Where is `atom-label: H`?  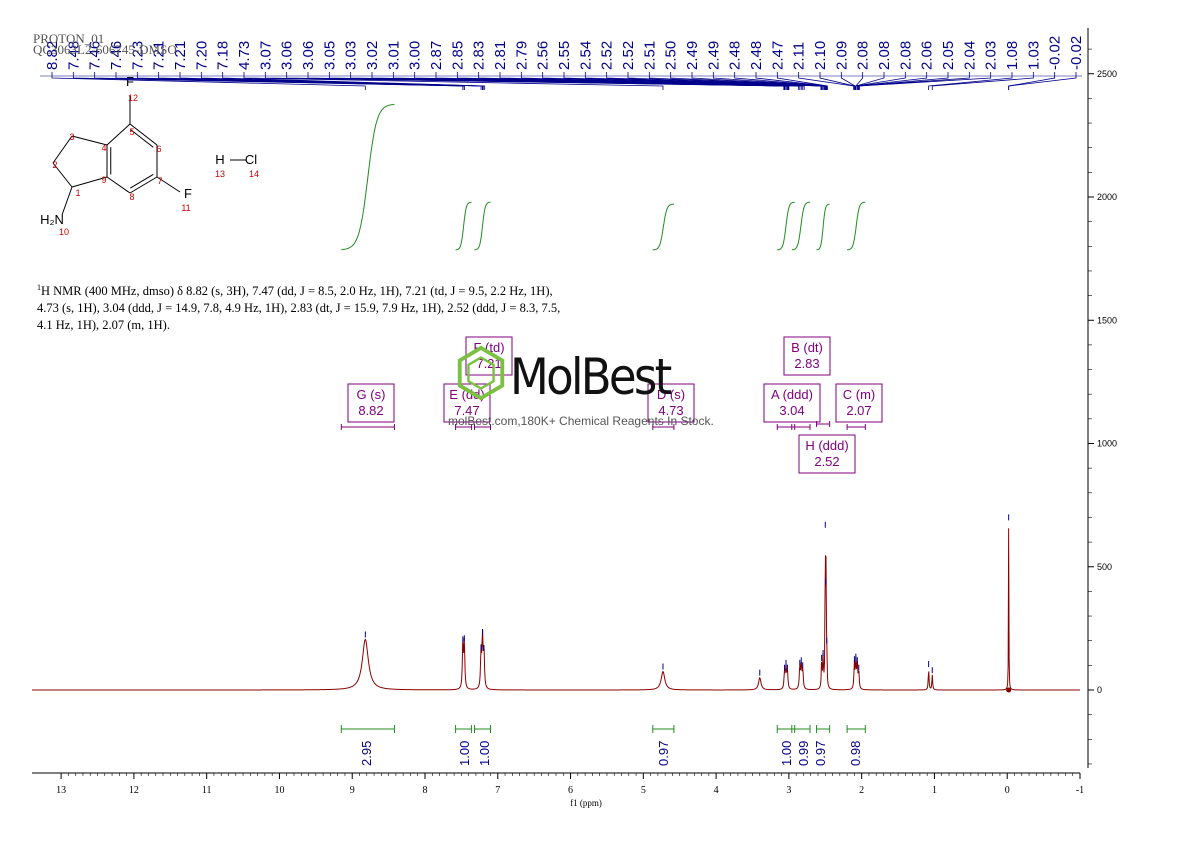
atom-label: H is located at coordinates (219, 159).